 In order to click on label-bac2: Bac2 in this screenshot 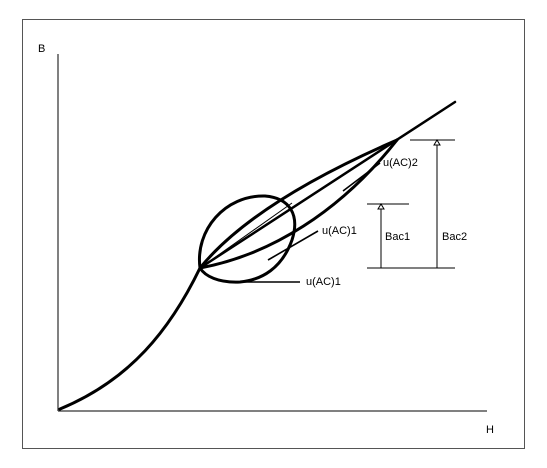, I will do `click(454, 237)`.